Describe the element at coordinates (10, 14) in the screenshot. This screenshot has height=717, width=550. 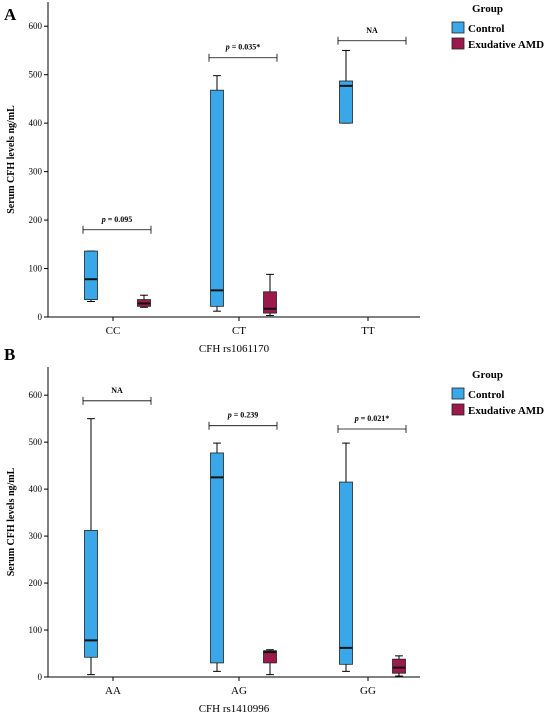
I see `panel-letter: A` at that location.